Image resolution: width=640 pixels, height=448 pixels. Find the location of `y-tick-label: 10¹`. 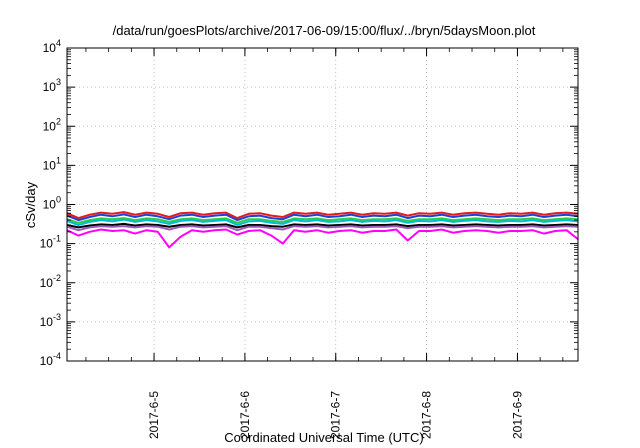

y-tick-label: 10¹ is located at coordinates (52, 163).